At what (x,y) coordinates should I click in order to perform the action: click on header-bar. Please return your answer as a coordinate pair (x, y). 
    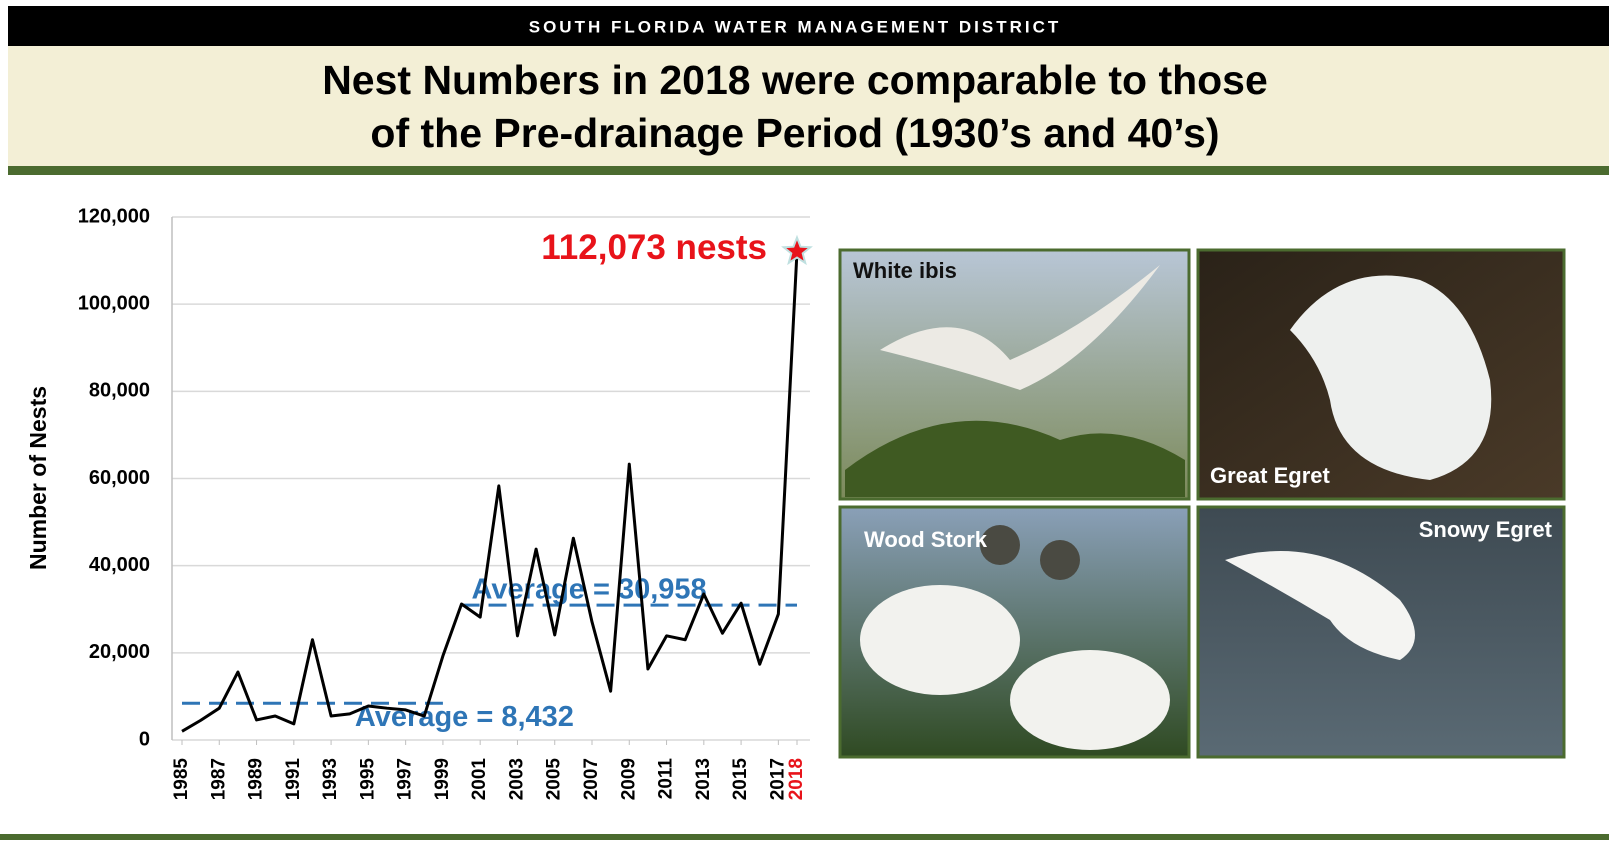
    Looking at the image, I should click on (808, 26).